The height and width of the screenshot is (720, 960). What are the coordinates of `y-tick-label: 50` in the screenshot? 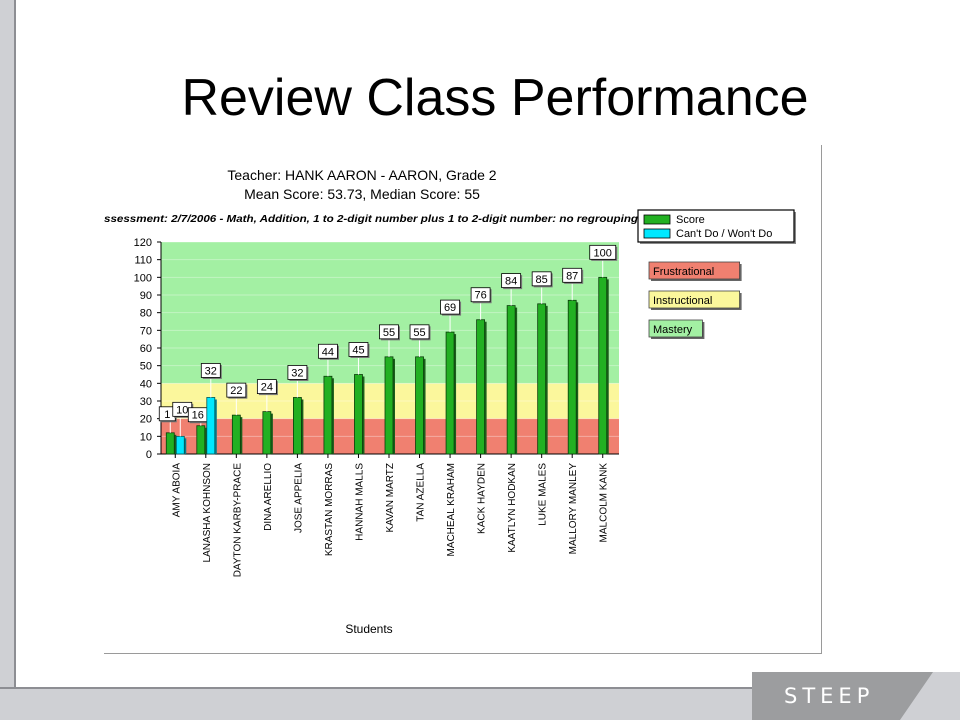 It's located at (146, 367).